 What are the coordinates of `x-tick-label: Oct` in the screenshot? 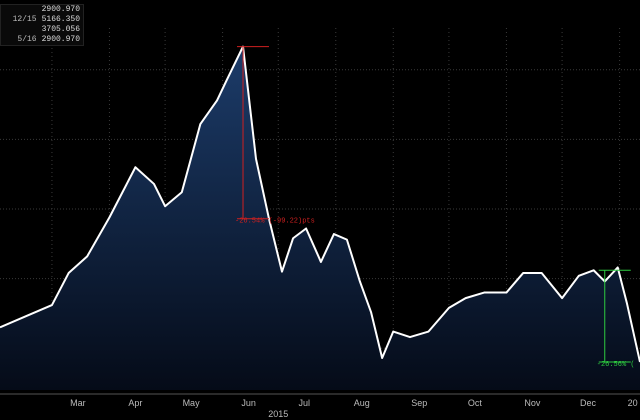 It's located at (475, 403).